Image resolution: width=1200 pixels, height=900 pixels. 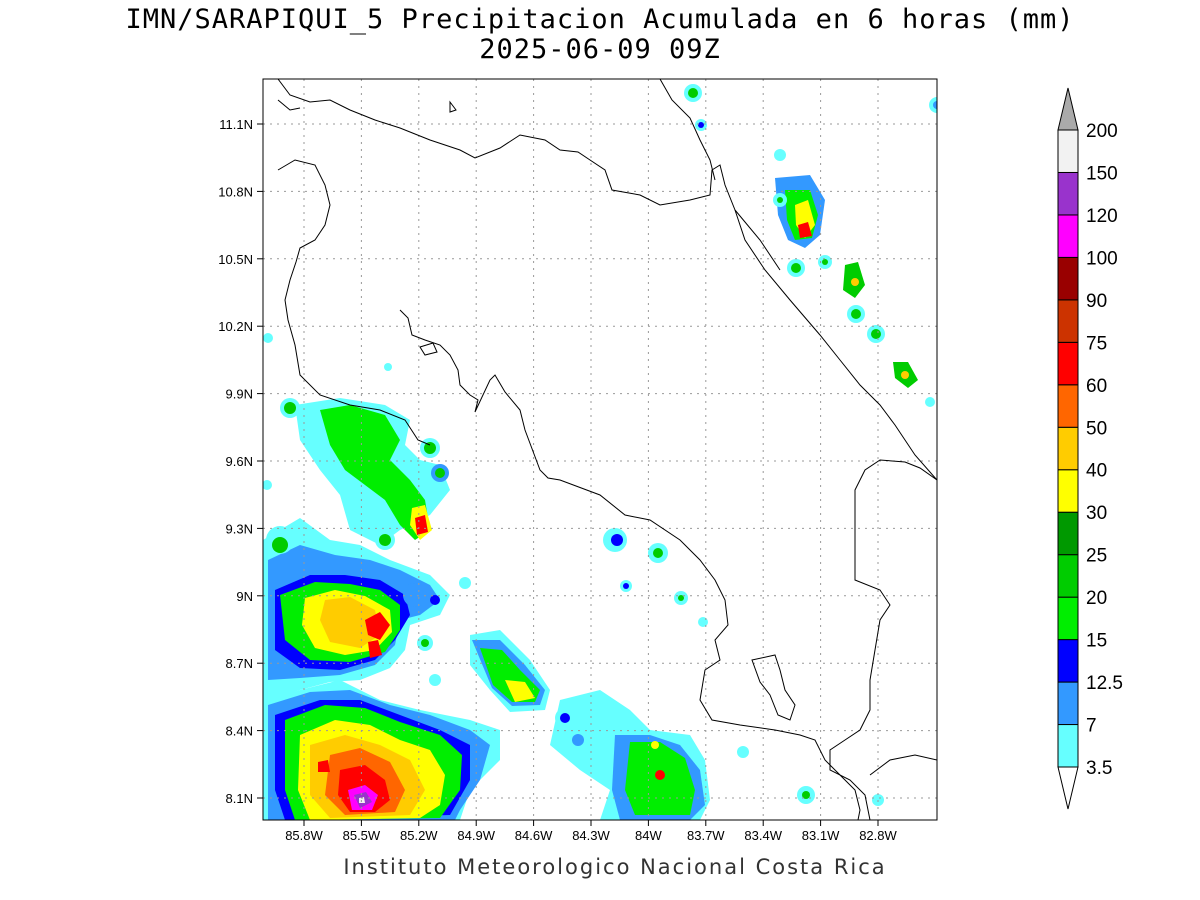 What do you see at coordinates (1096, 556) in the screenshot?
I see `colorbar-label: 25` at bounding box center [1096, 556].